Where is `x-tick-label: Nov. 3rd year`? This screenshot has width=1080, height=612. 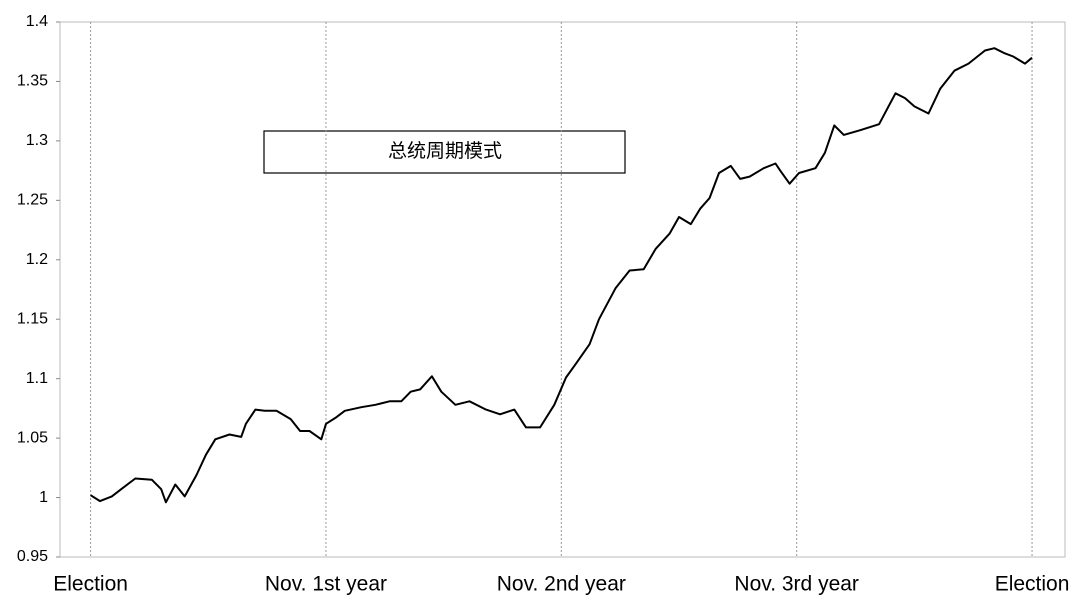 x-tick-label: Nov. 3rd year is located at coordinates (796, 584).